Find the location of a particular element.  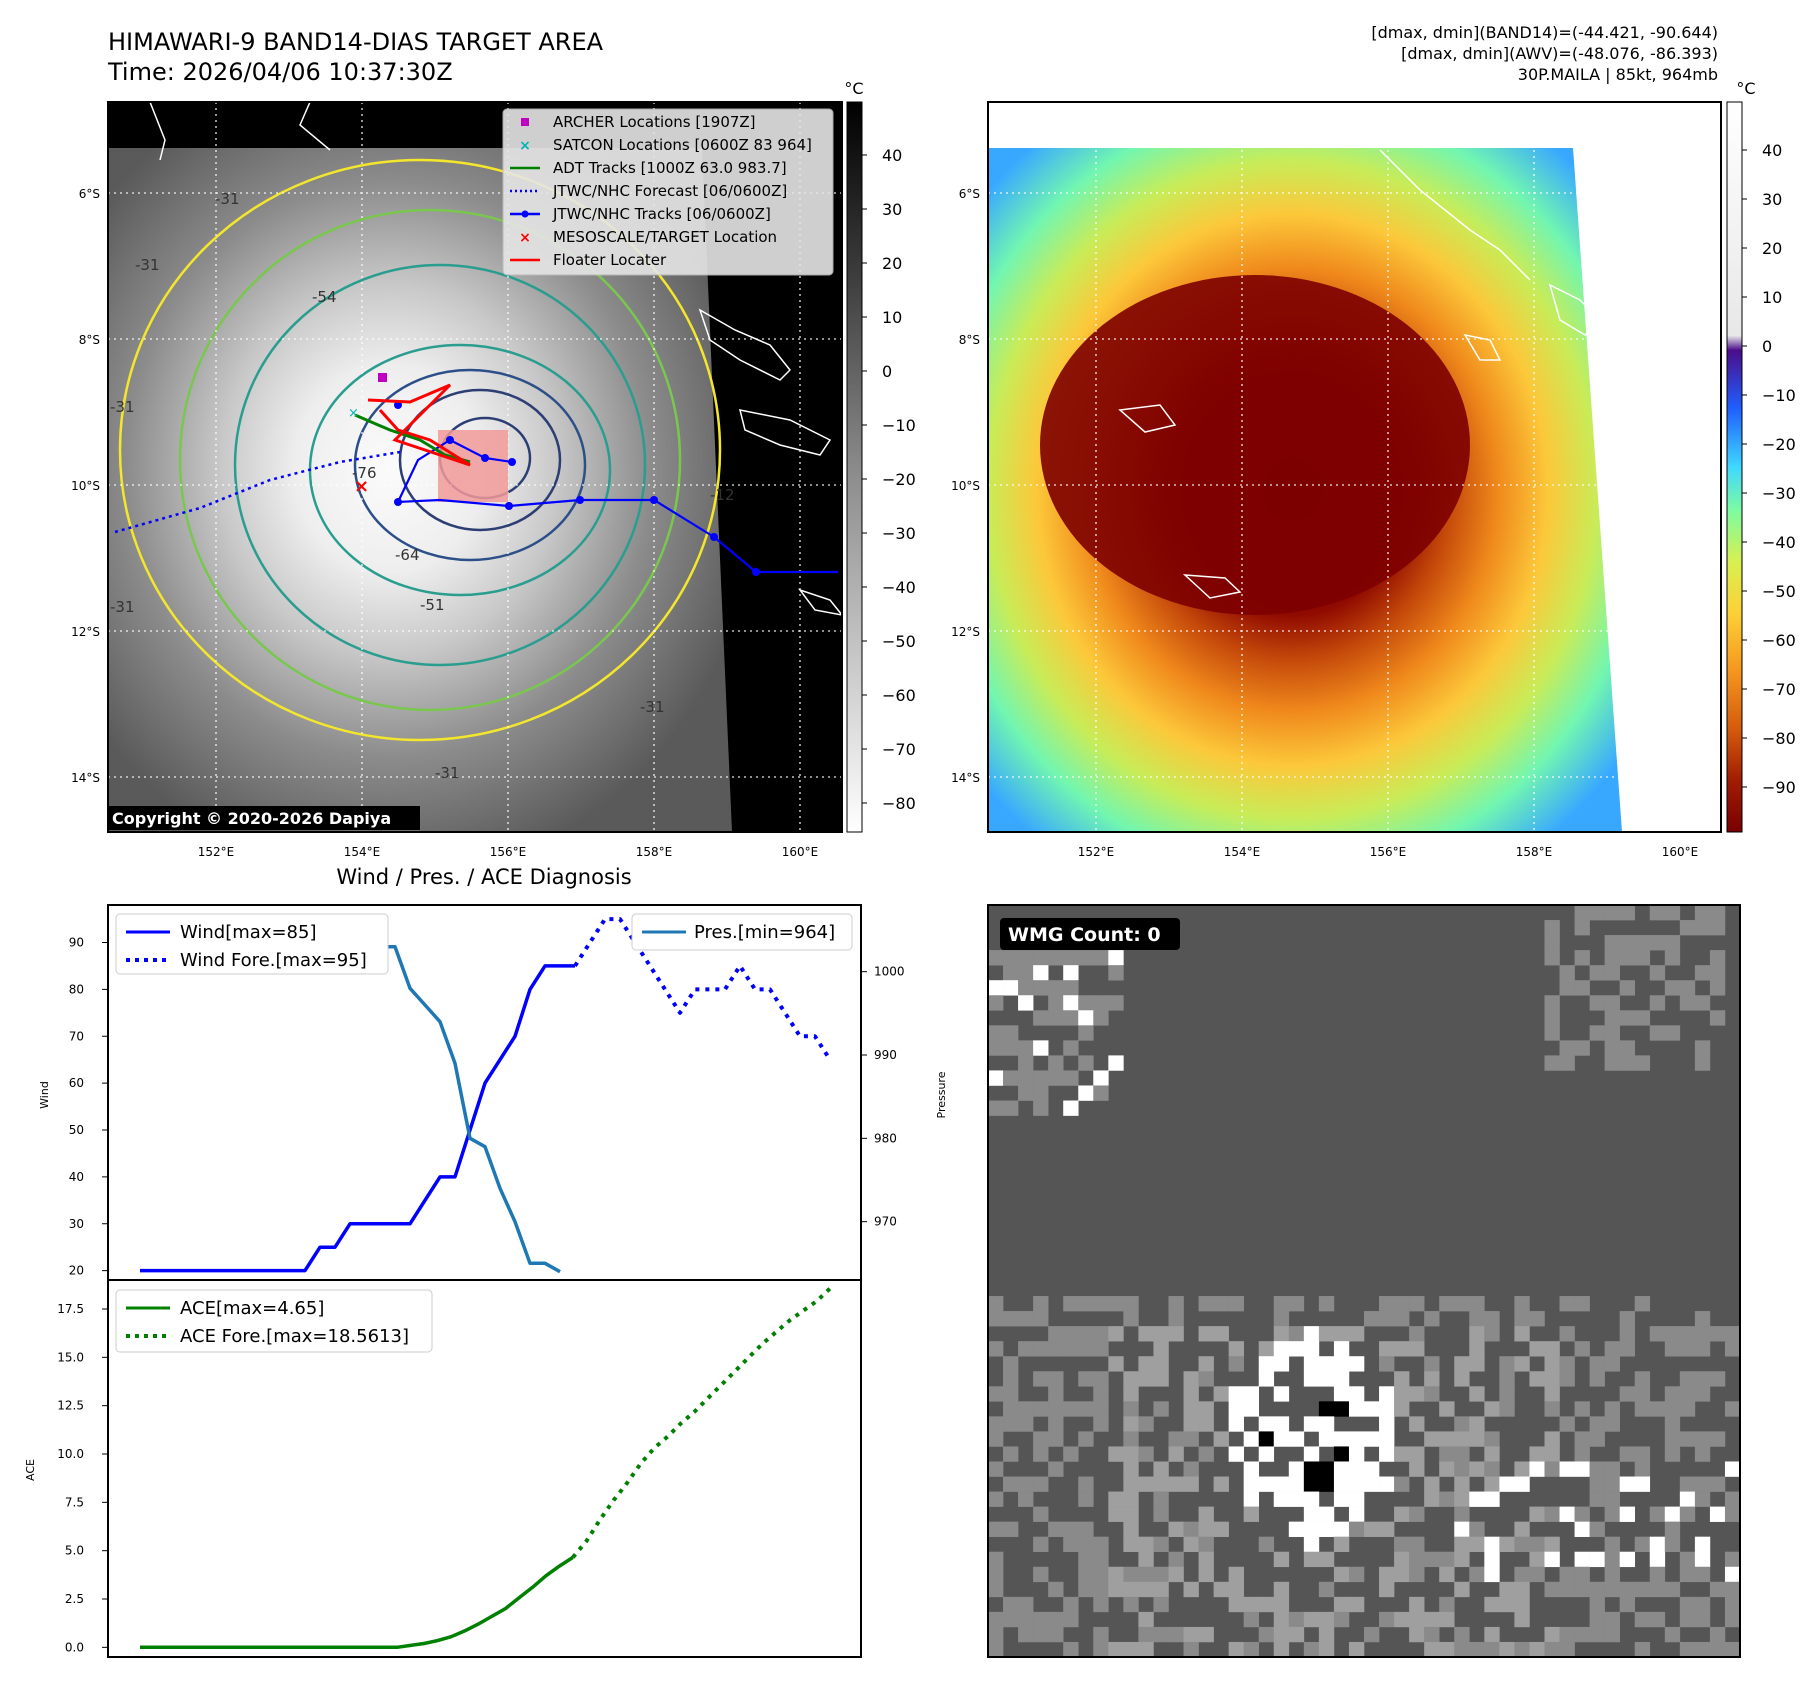

legend-label: JTWC/NHC Tracks [06/0600Z] is located at coordinates (661, 214).